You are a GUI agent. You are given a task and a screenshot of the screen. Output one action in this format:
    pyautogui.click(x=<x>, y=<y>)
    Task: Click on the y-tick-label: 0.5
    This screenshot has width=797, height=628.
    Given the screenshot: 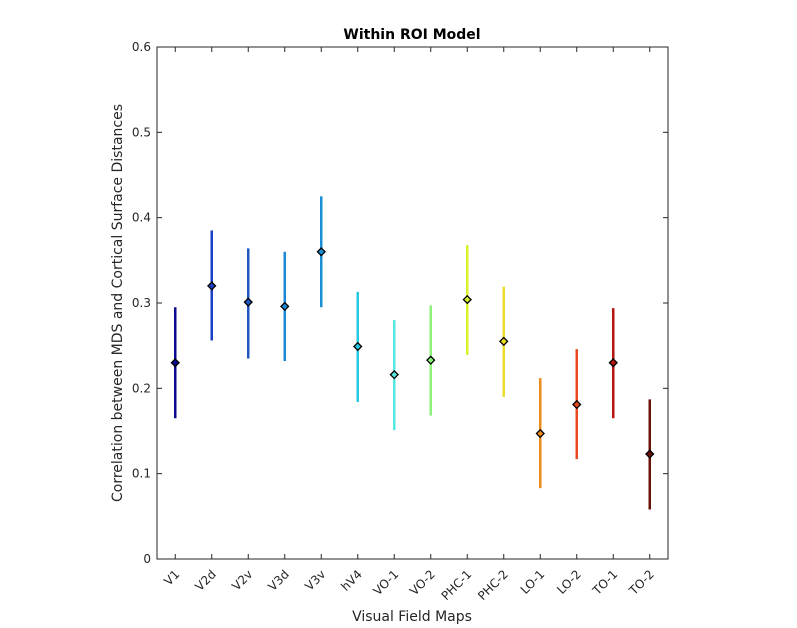 What is the action you would take?
    pyautogui.click(x=141, y=132)
    